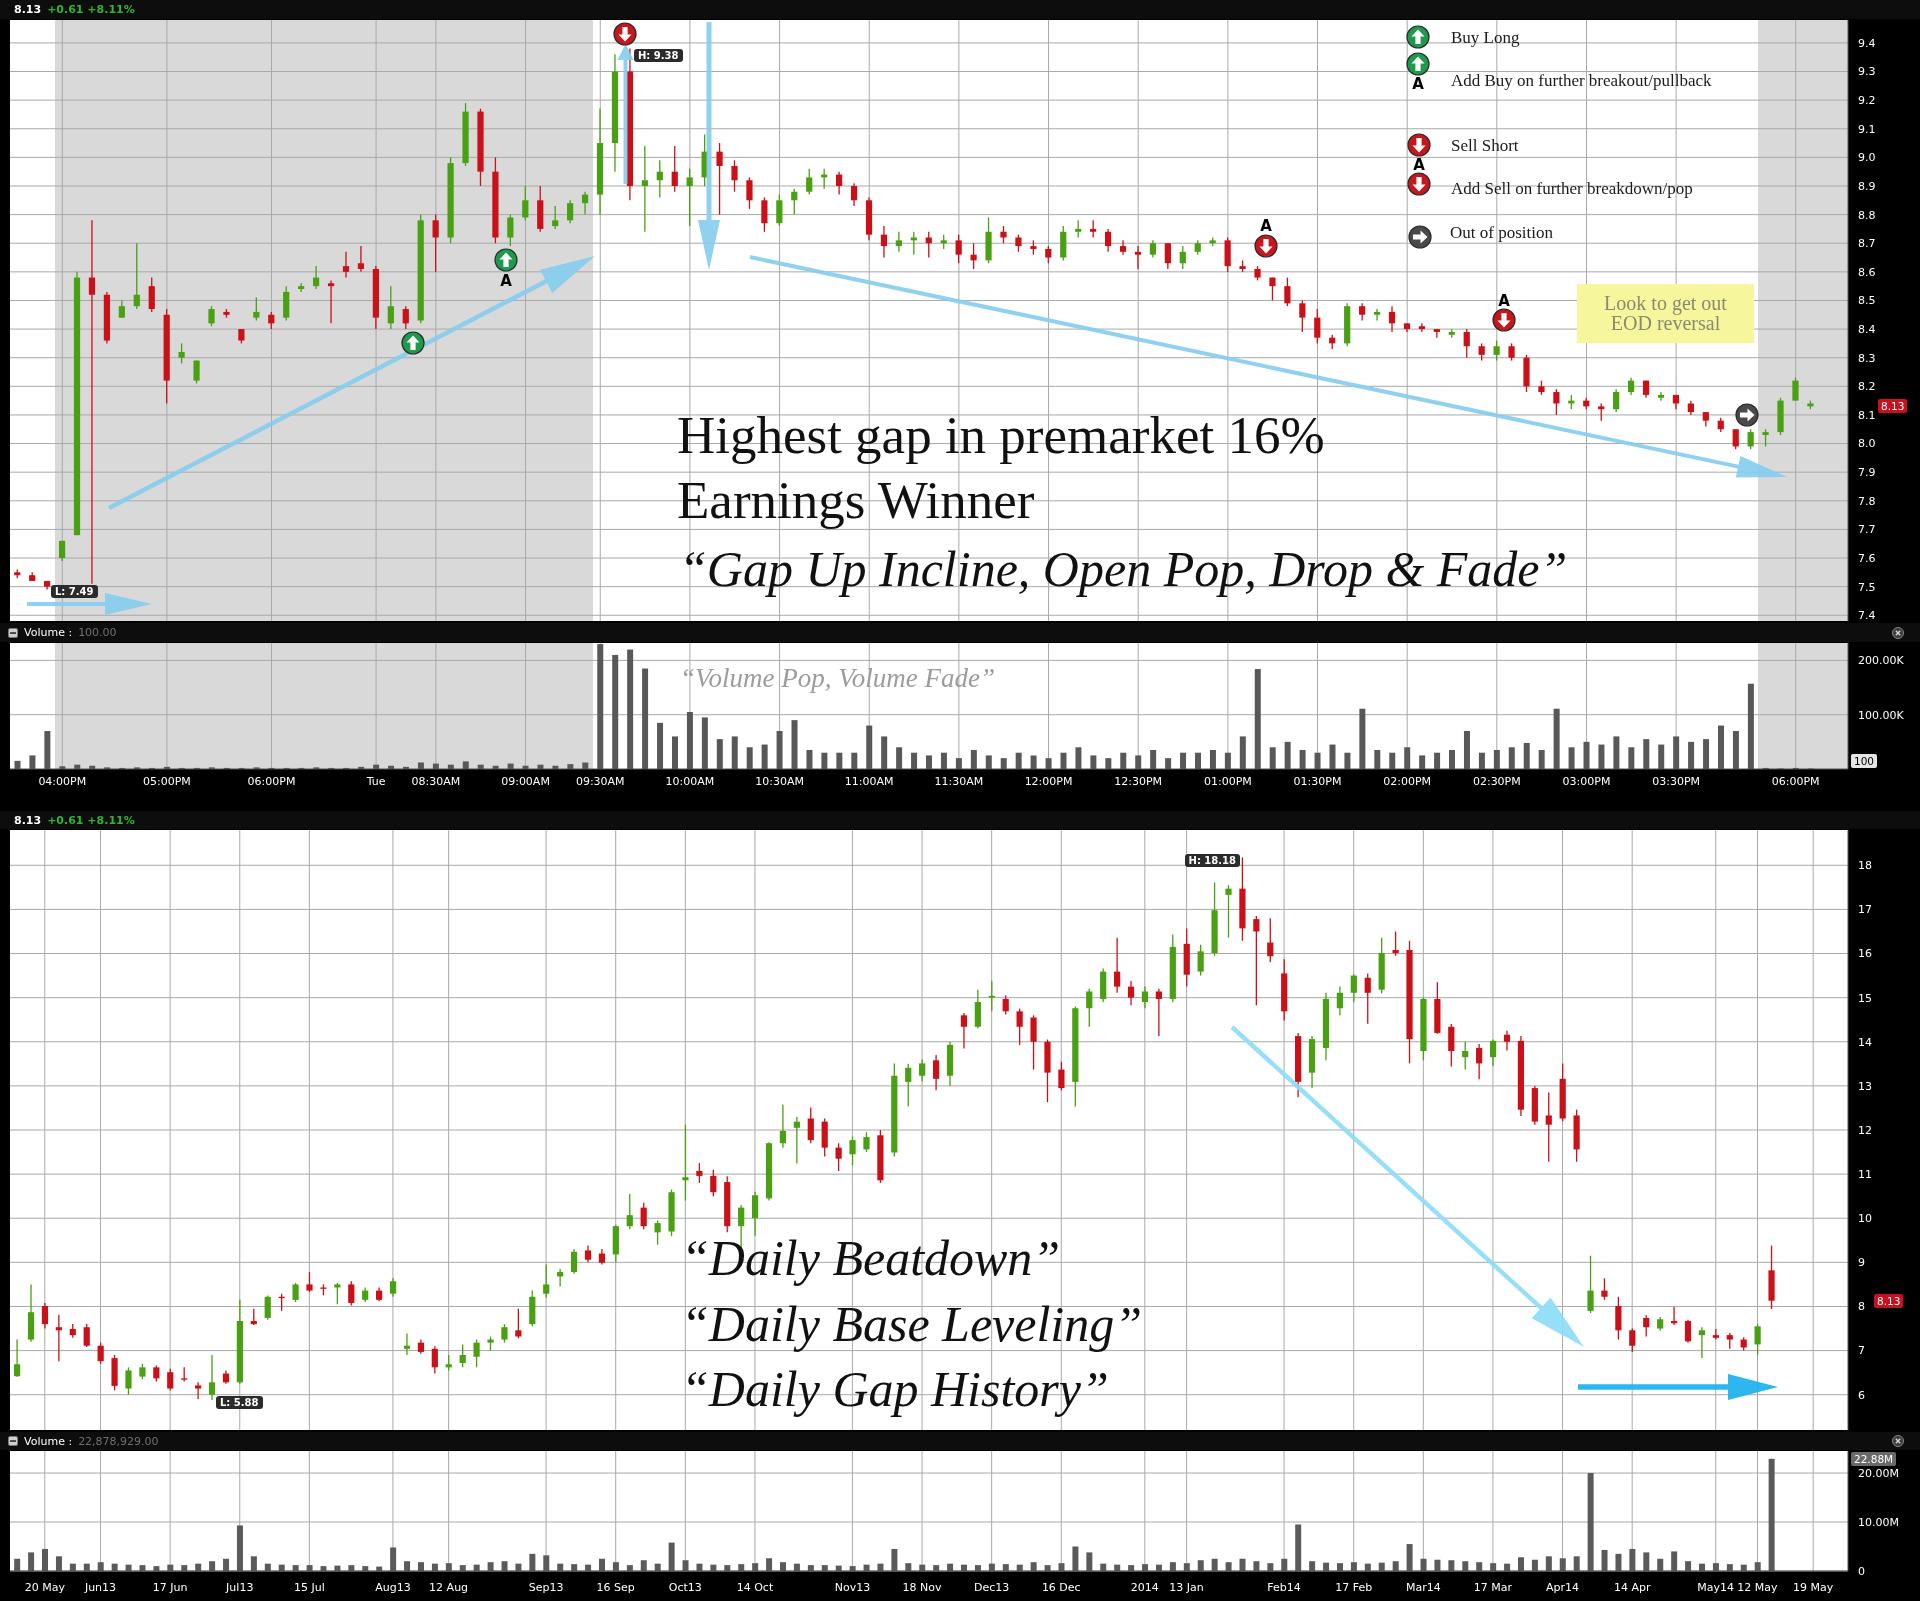 This screenshot has width=1920, height=1601. Describe the element at coordinates (959, 781) in the screenshot. I see `x-tick-label: 11:30AM` at that location.